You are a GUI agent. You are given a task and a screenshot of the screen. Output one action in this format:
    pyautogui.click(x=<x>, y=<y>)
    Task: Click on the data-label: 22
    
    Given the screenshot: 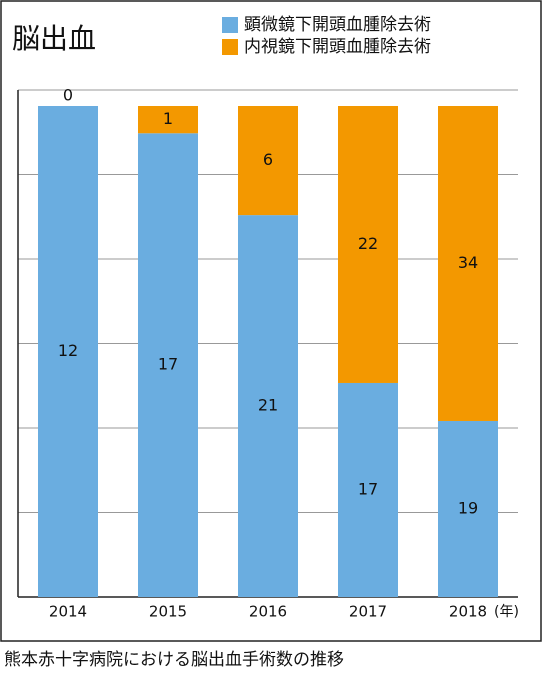 What is the action you would take?
    pyautogui.click(x=368, y=243)
    